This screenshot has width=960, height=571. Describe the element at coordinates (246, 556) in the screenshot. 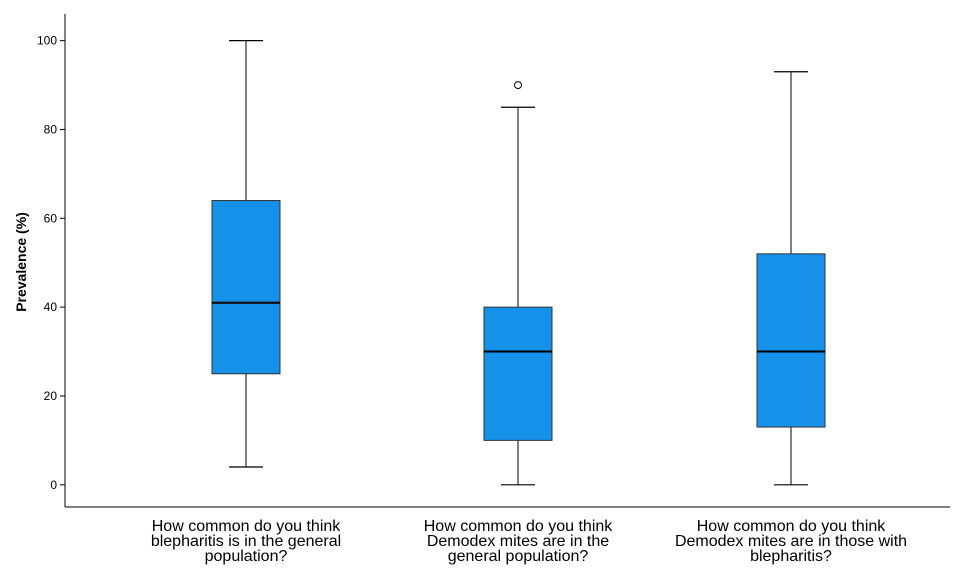

I see `category-label-line: population?` at that location.